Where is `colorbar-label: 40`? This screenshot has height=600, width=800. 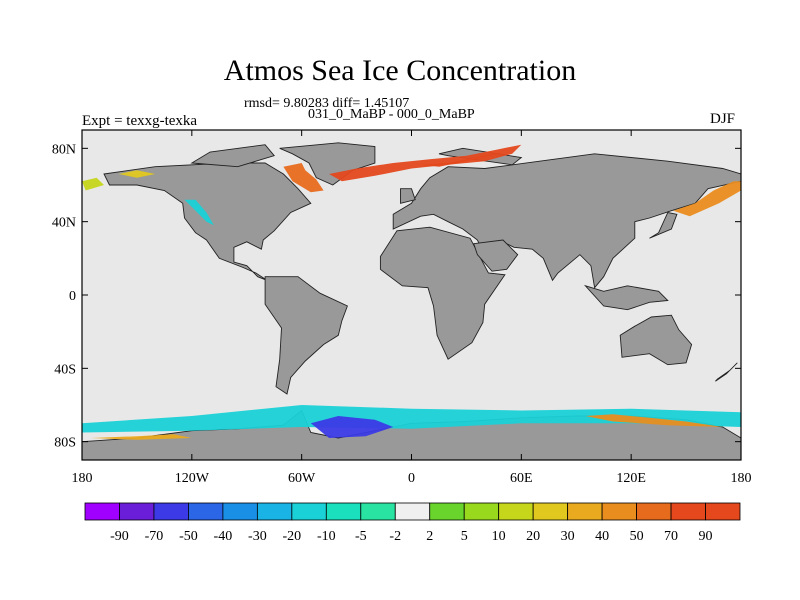 colorbar-label: 40 is located at coordinates (602, 536).